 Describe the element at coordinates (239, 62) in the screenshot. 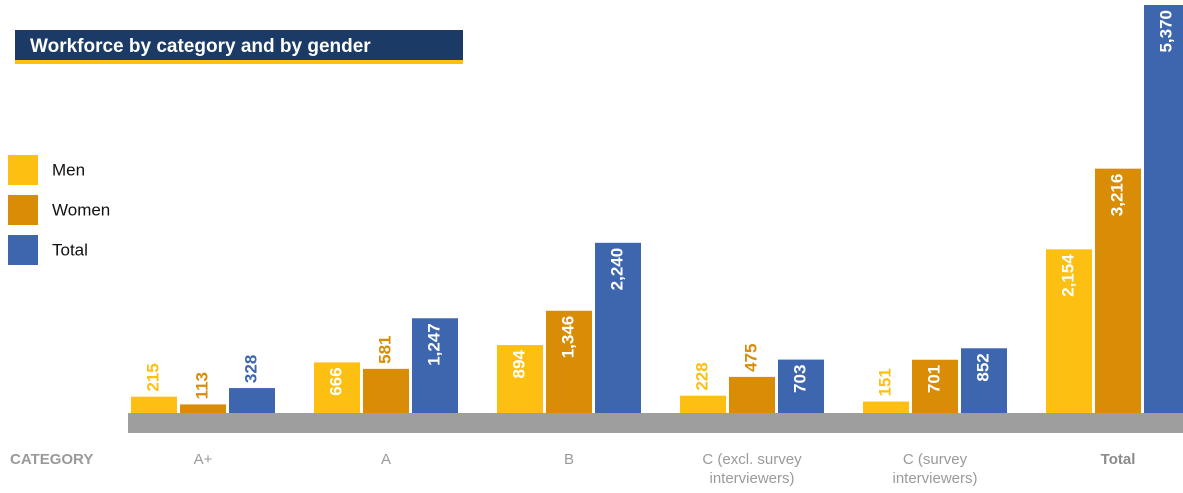

I see `title-underline` at that location.